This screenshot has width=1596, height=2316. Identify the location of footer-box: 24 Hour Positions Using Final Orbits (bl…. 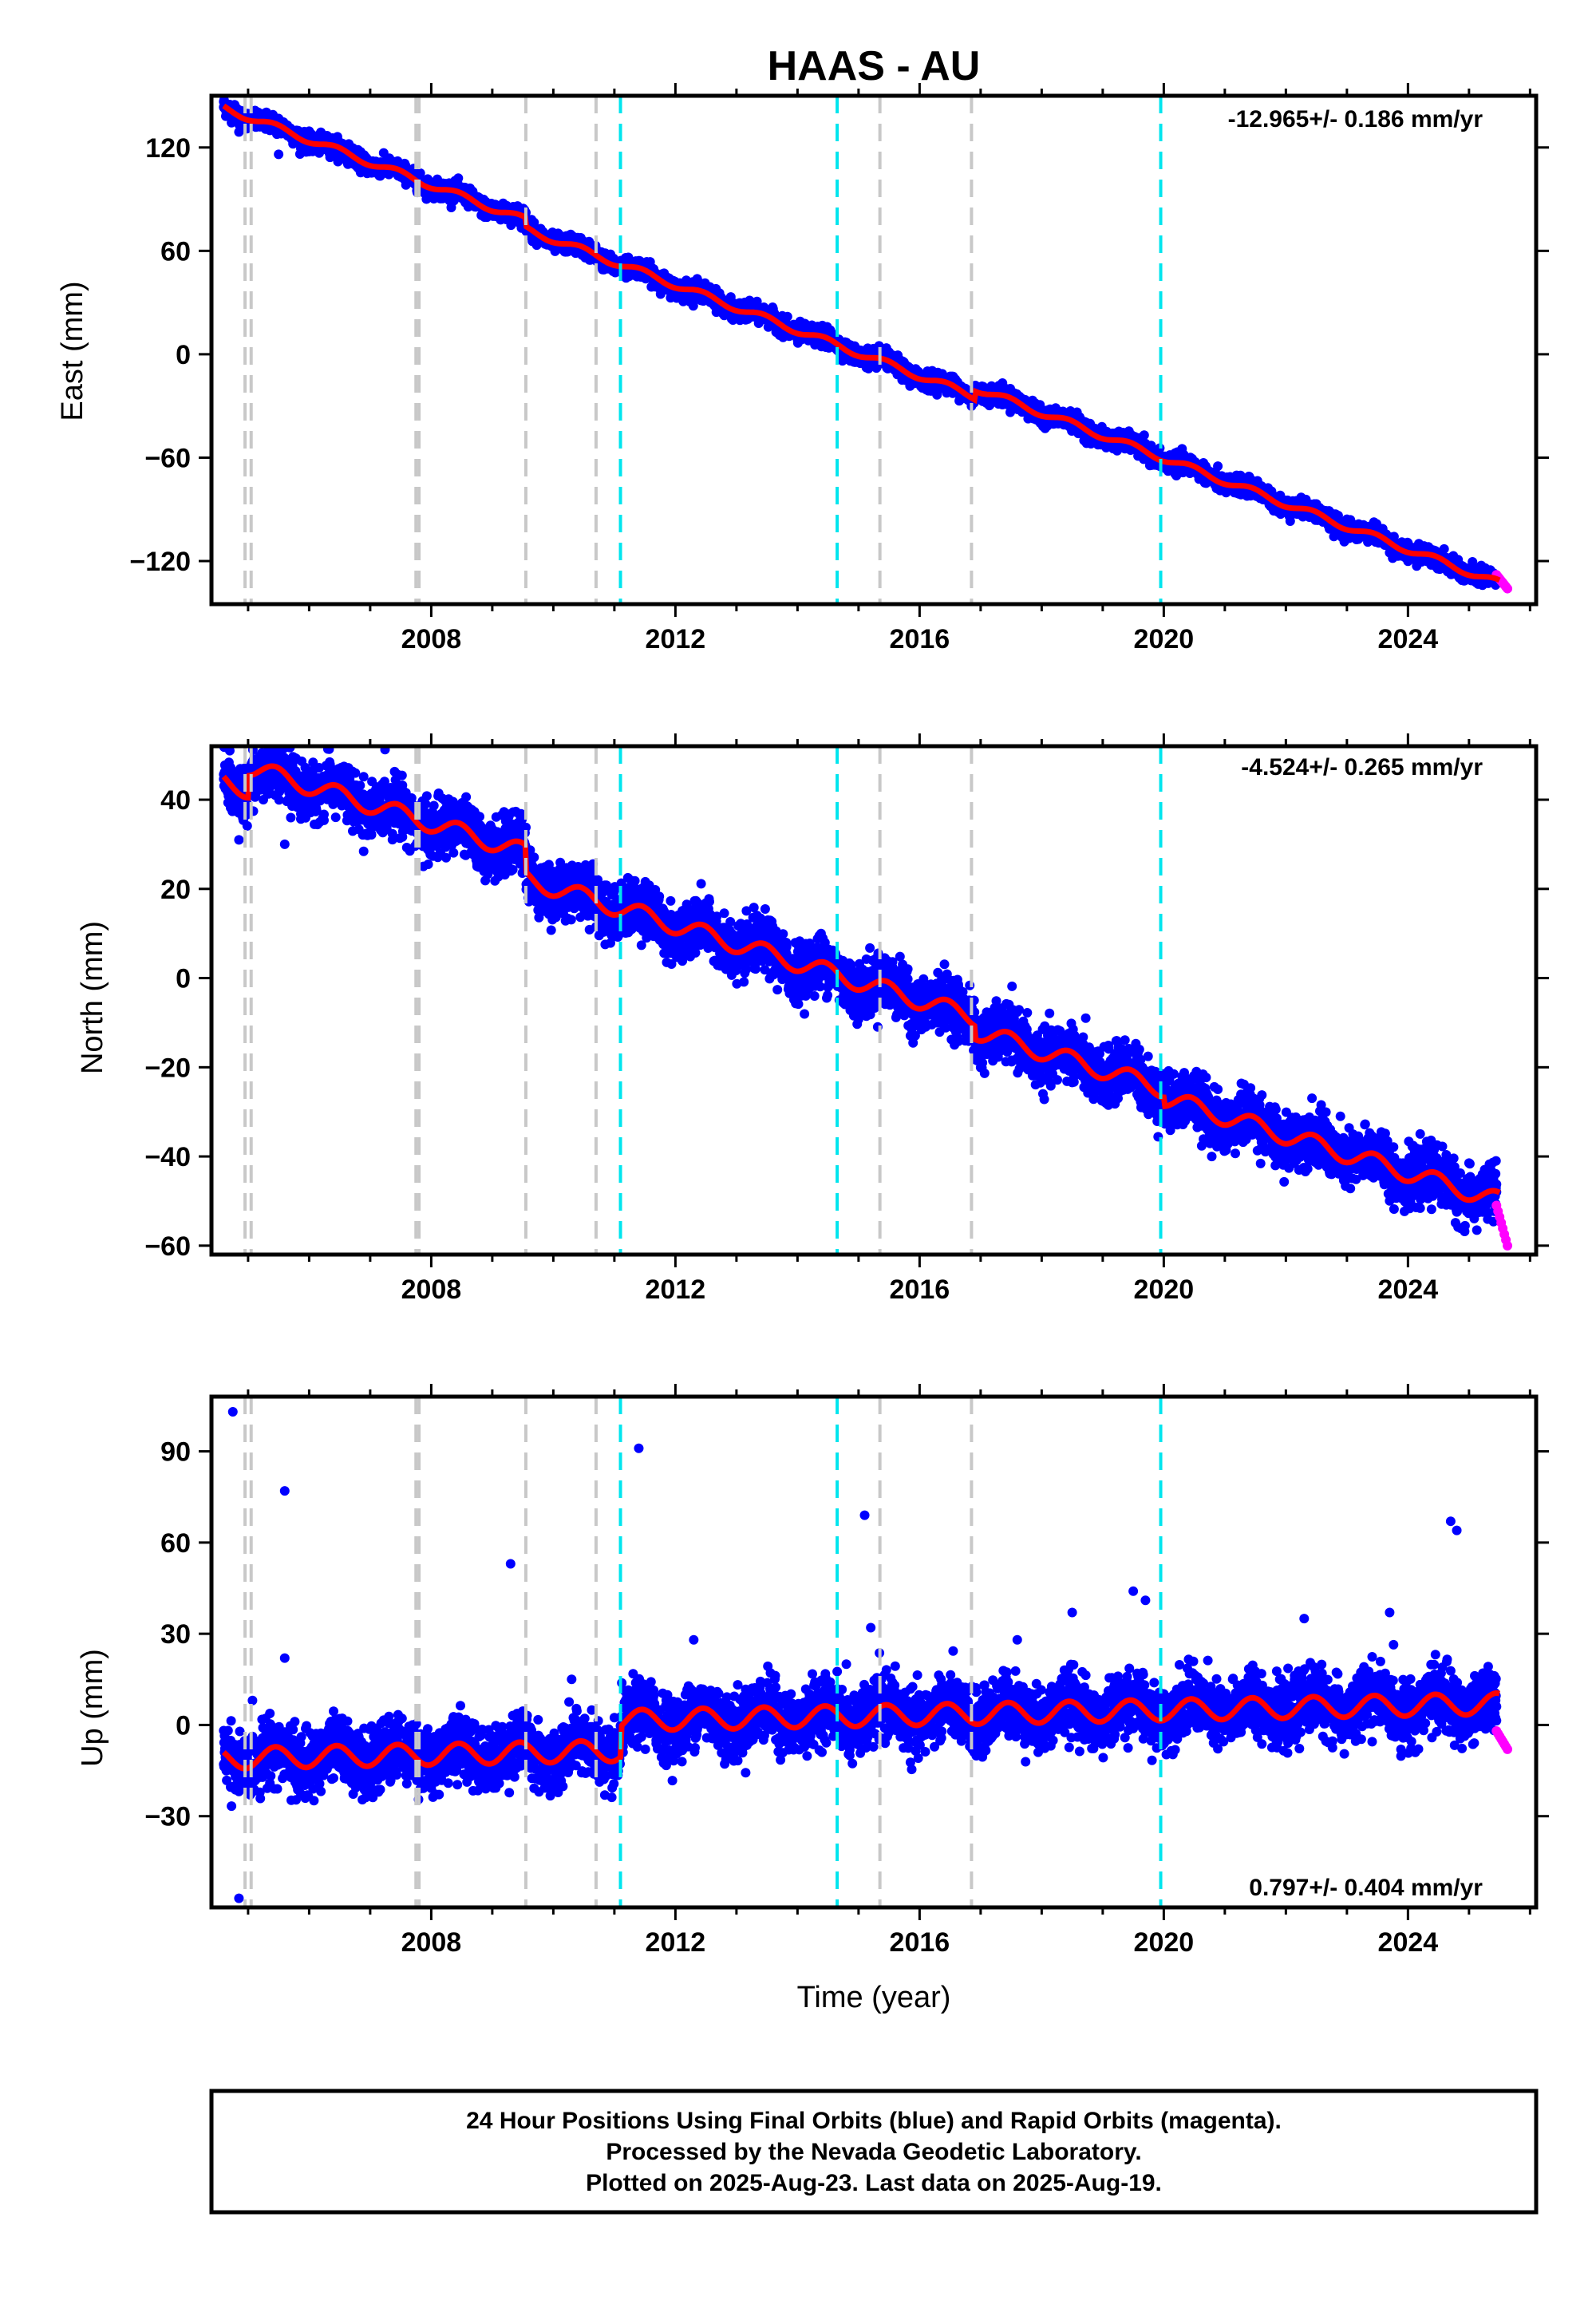
(874, 2152).